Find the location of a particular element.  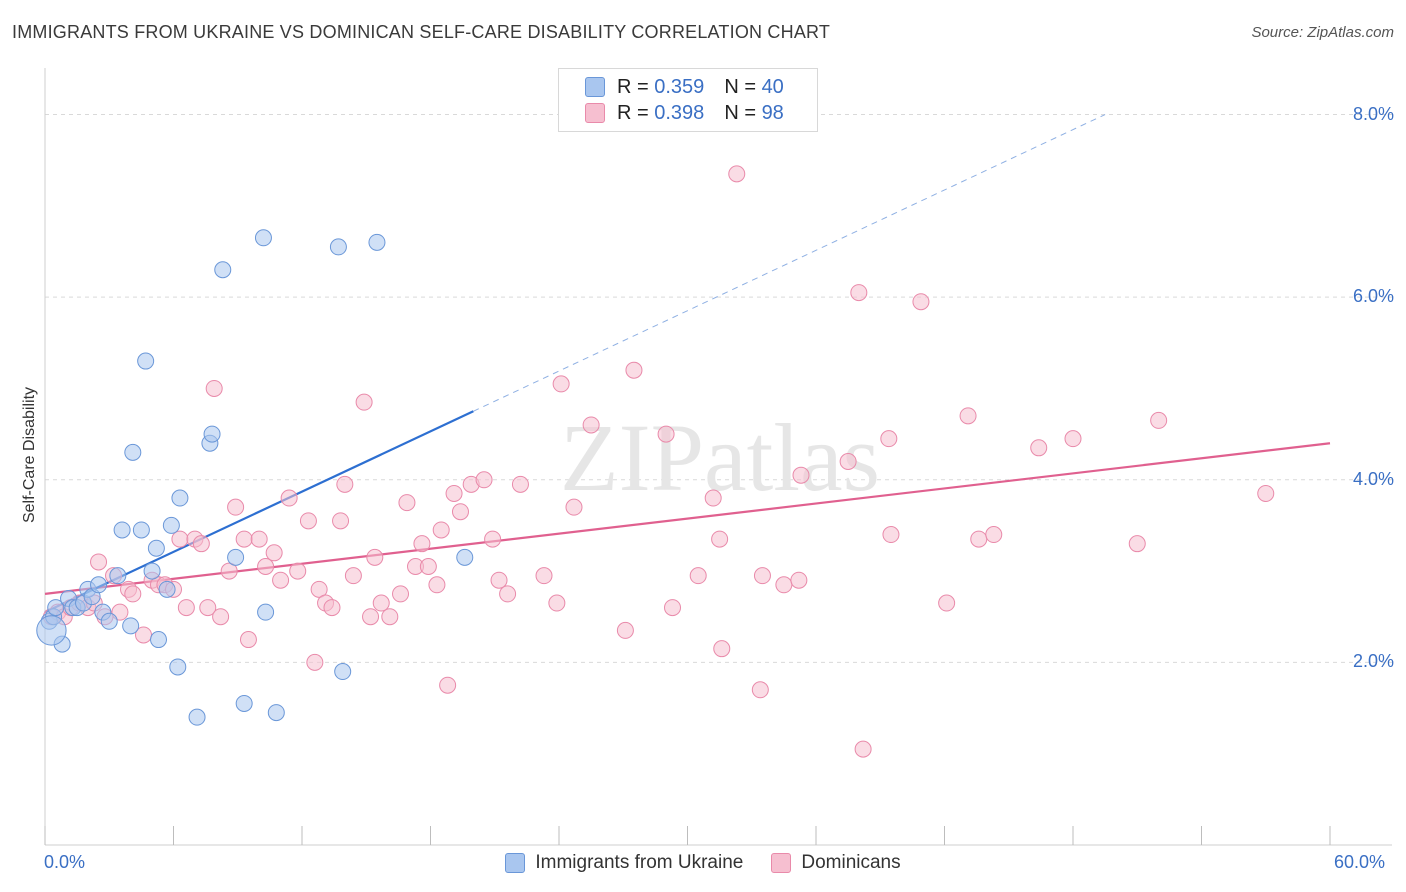

r-value: 0.359 is located at coordinates (679, 86).